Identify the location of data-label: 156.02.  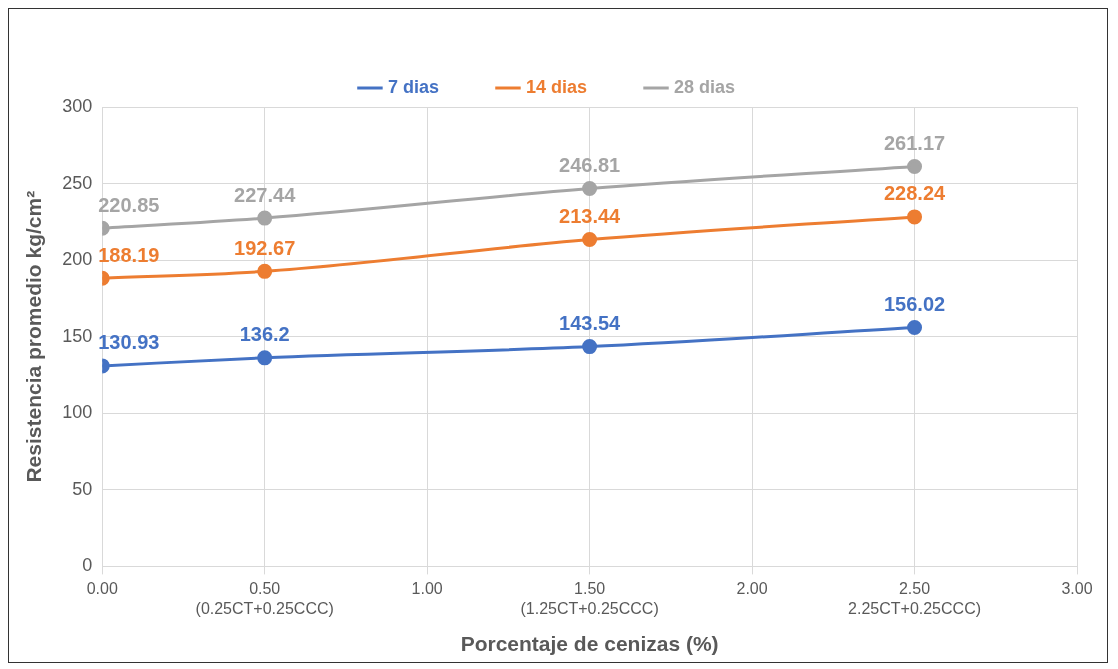
(914, 304).